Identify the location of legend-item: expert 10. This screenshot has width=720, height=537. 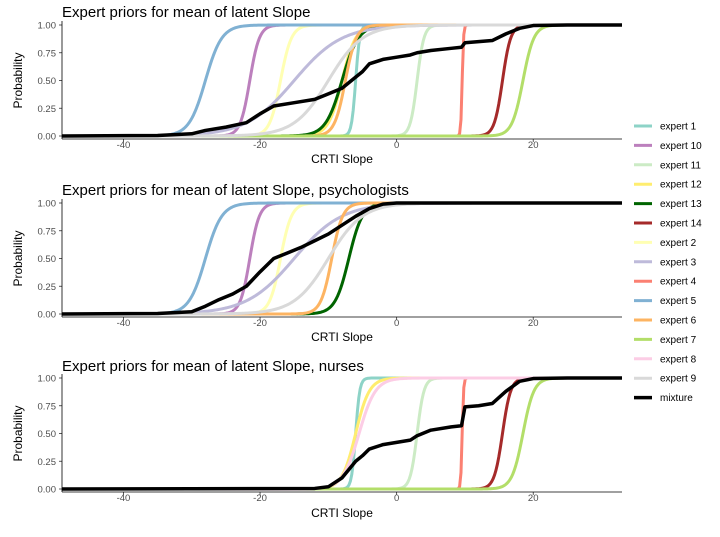
(668, 146).